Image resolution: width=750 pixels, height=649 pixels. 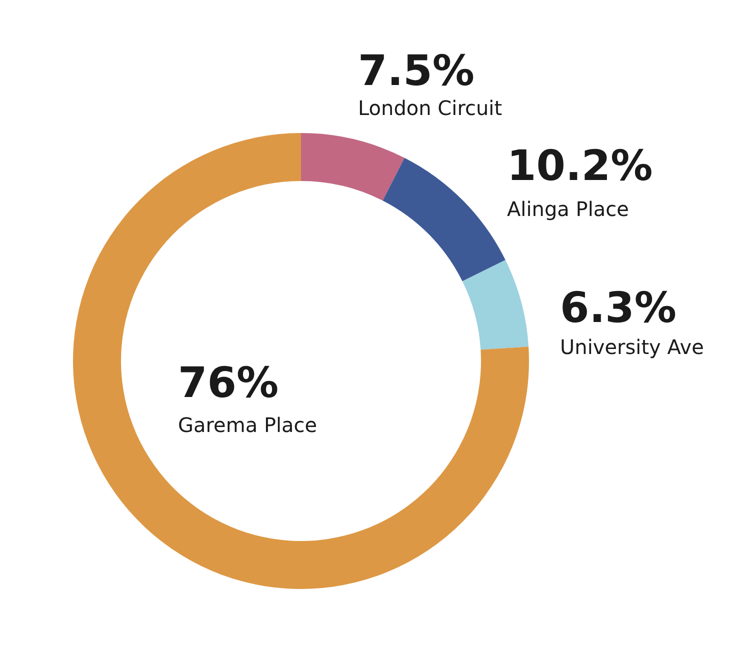 What do you see at coordinates (632, 347) in the screenshot?
I see `slice-label: University Ave` at bounding box center [632, 347].